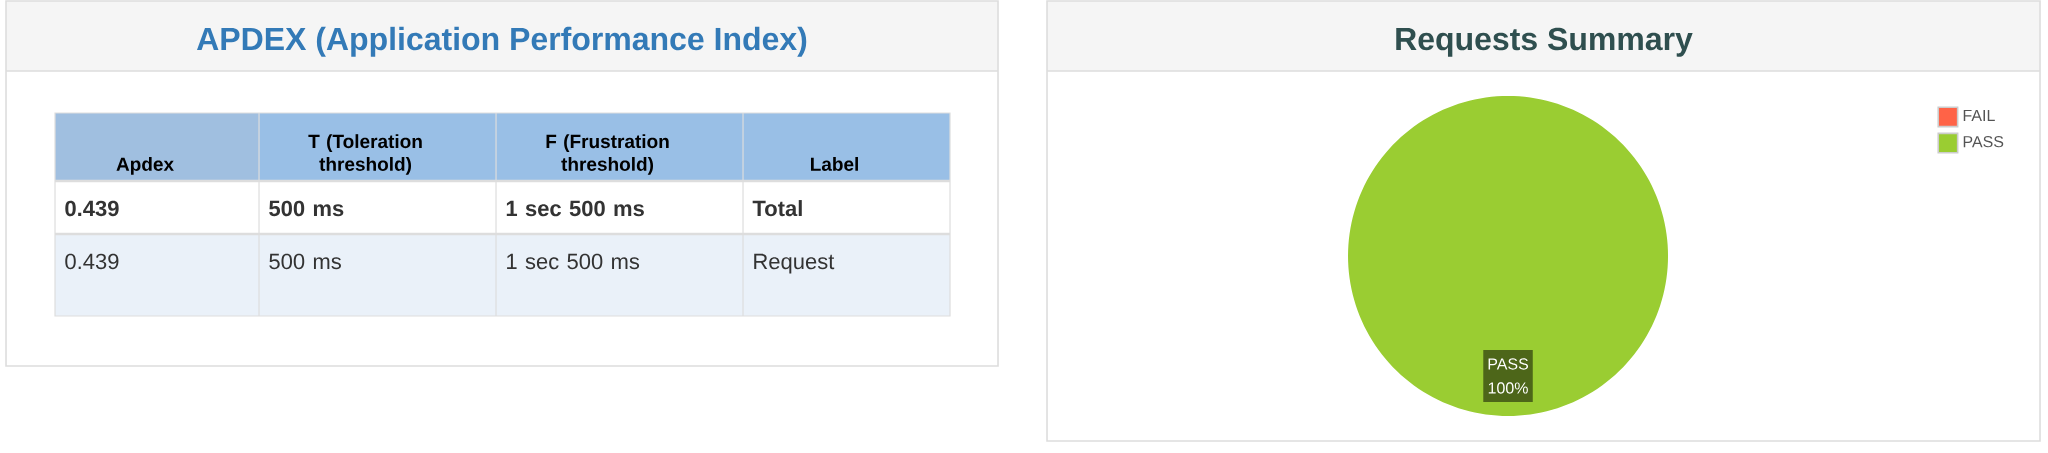 Image resolution: width=2048 pixels, height=453 pixels. I want to click on slice-label: PASS, so click(1508, 364).